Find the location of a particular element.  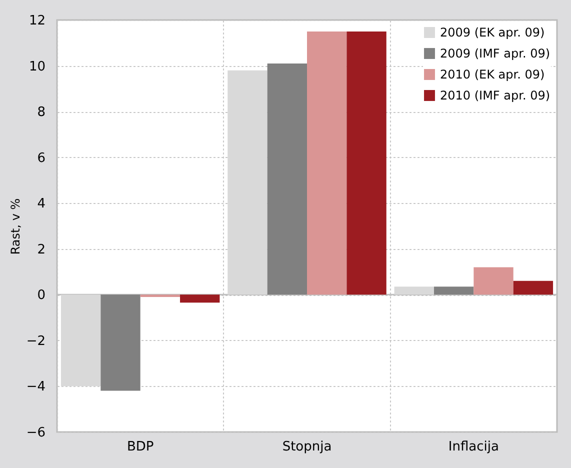

y-tick-label: −6 is located at coordinates (36, 433).